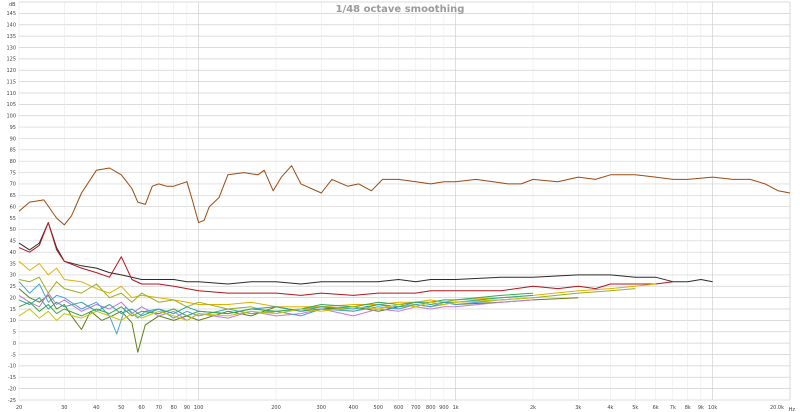  What do you see at coordinates (13, 219) in the screenshot?
I see `y-tick-label: 55` at bounding box center [13, 219].